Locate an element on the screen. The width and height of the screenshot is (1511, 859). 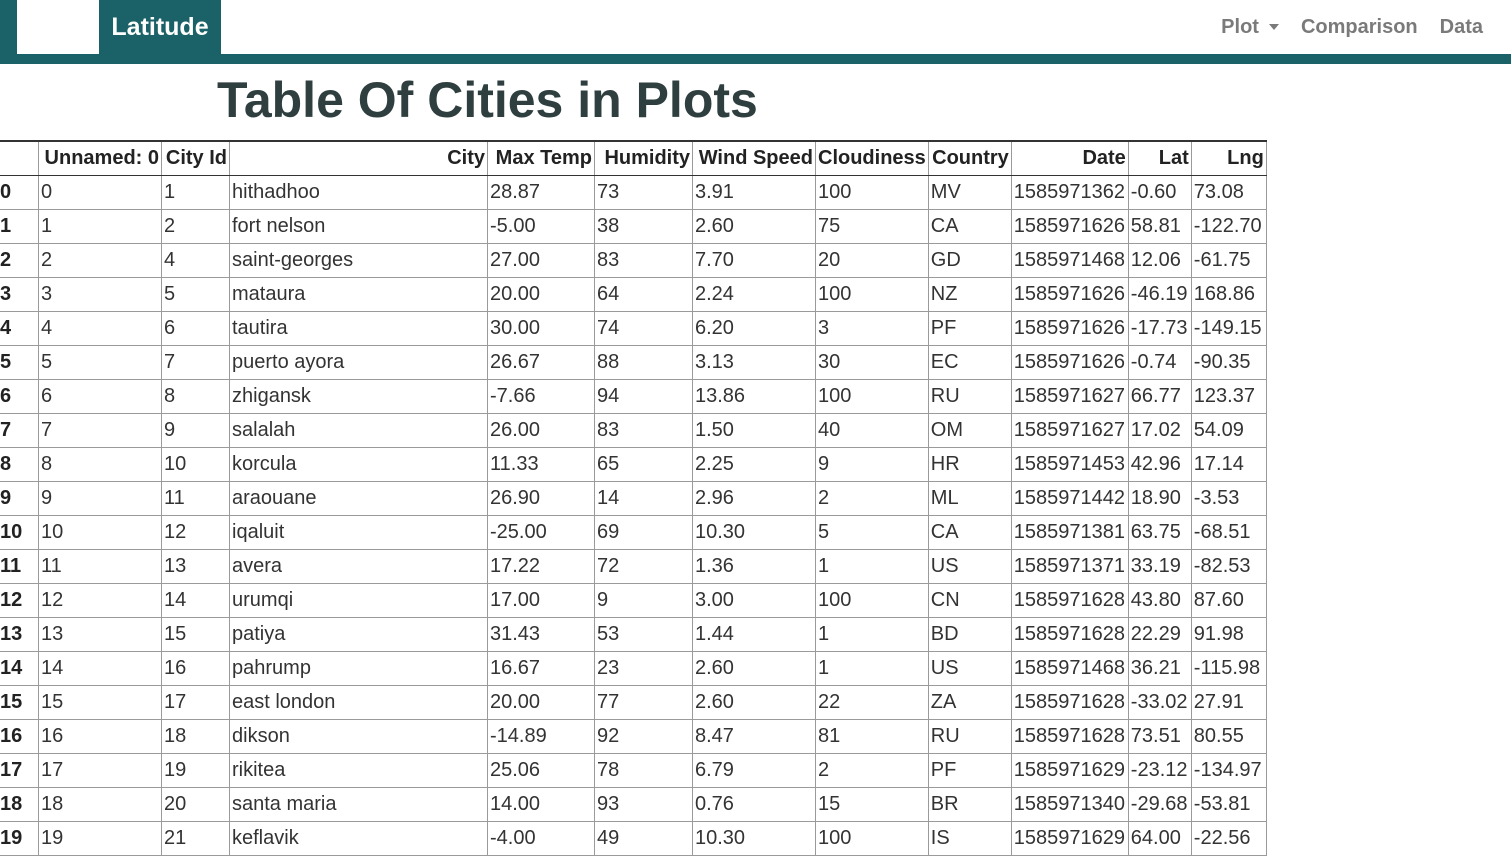
table-cell: 14.00 is located at coordinates (541, 804).